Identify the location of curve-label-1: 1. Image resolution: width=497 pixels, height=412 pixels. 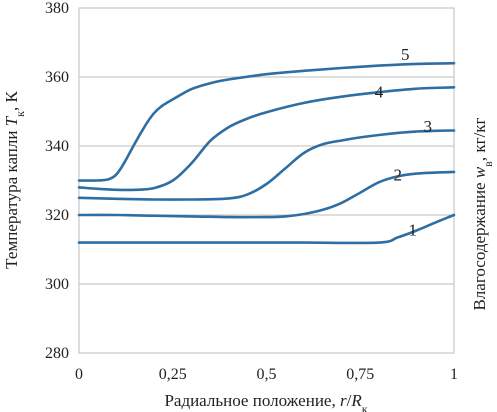
(413, 230).